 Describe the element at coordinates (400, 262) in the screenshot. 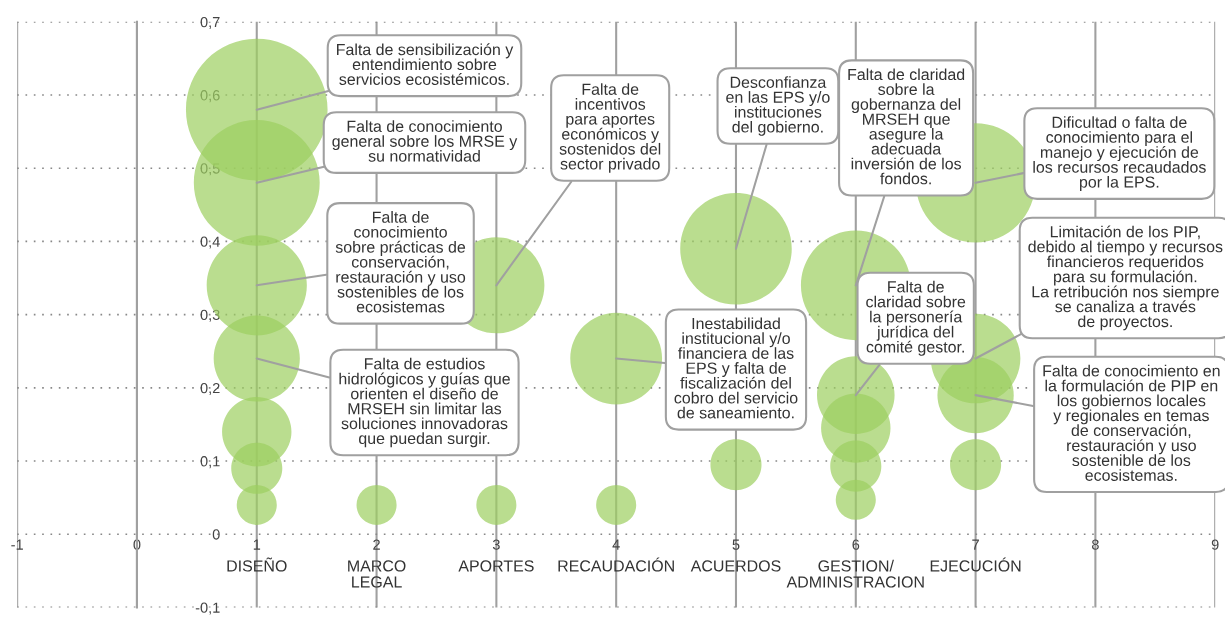

I see `annotation: Falta de conocimiento sobre prácticas de conservación, restauración y uso sostenibles de los ecosistemas` at that location.